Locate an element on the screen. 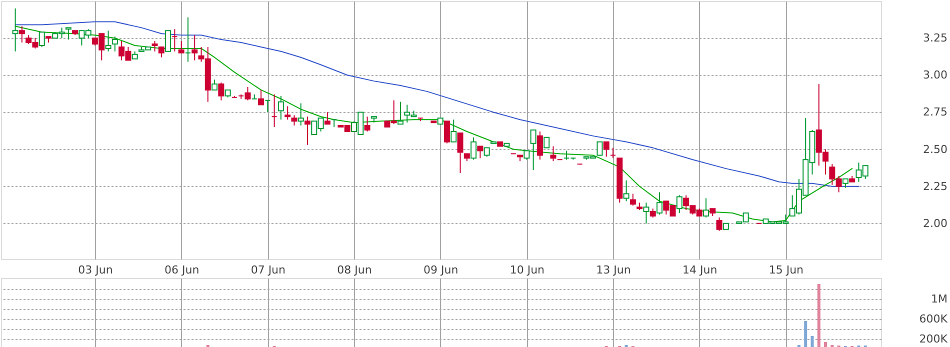  y-tick-label: 3.00 is located at coordinates (935, 75).